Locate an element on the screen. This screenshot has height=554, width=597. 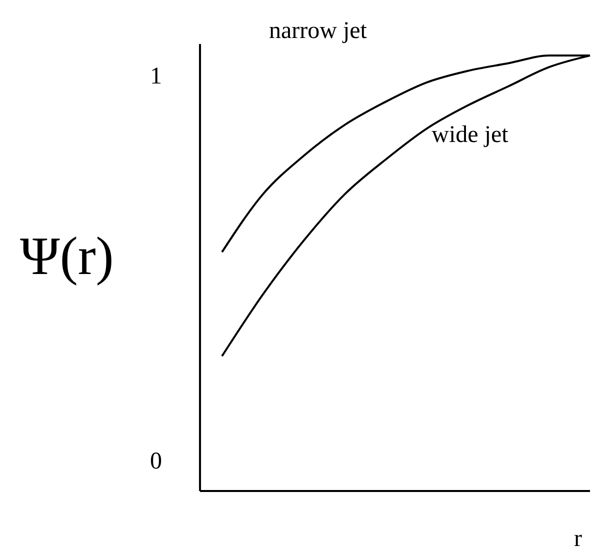
series-label: wide jet is located at coordinates (470, 135).